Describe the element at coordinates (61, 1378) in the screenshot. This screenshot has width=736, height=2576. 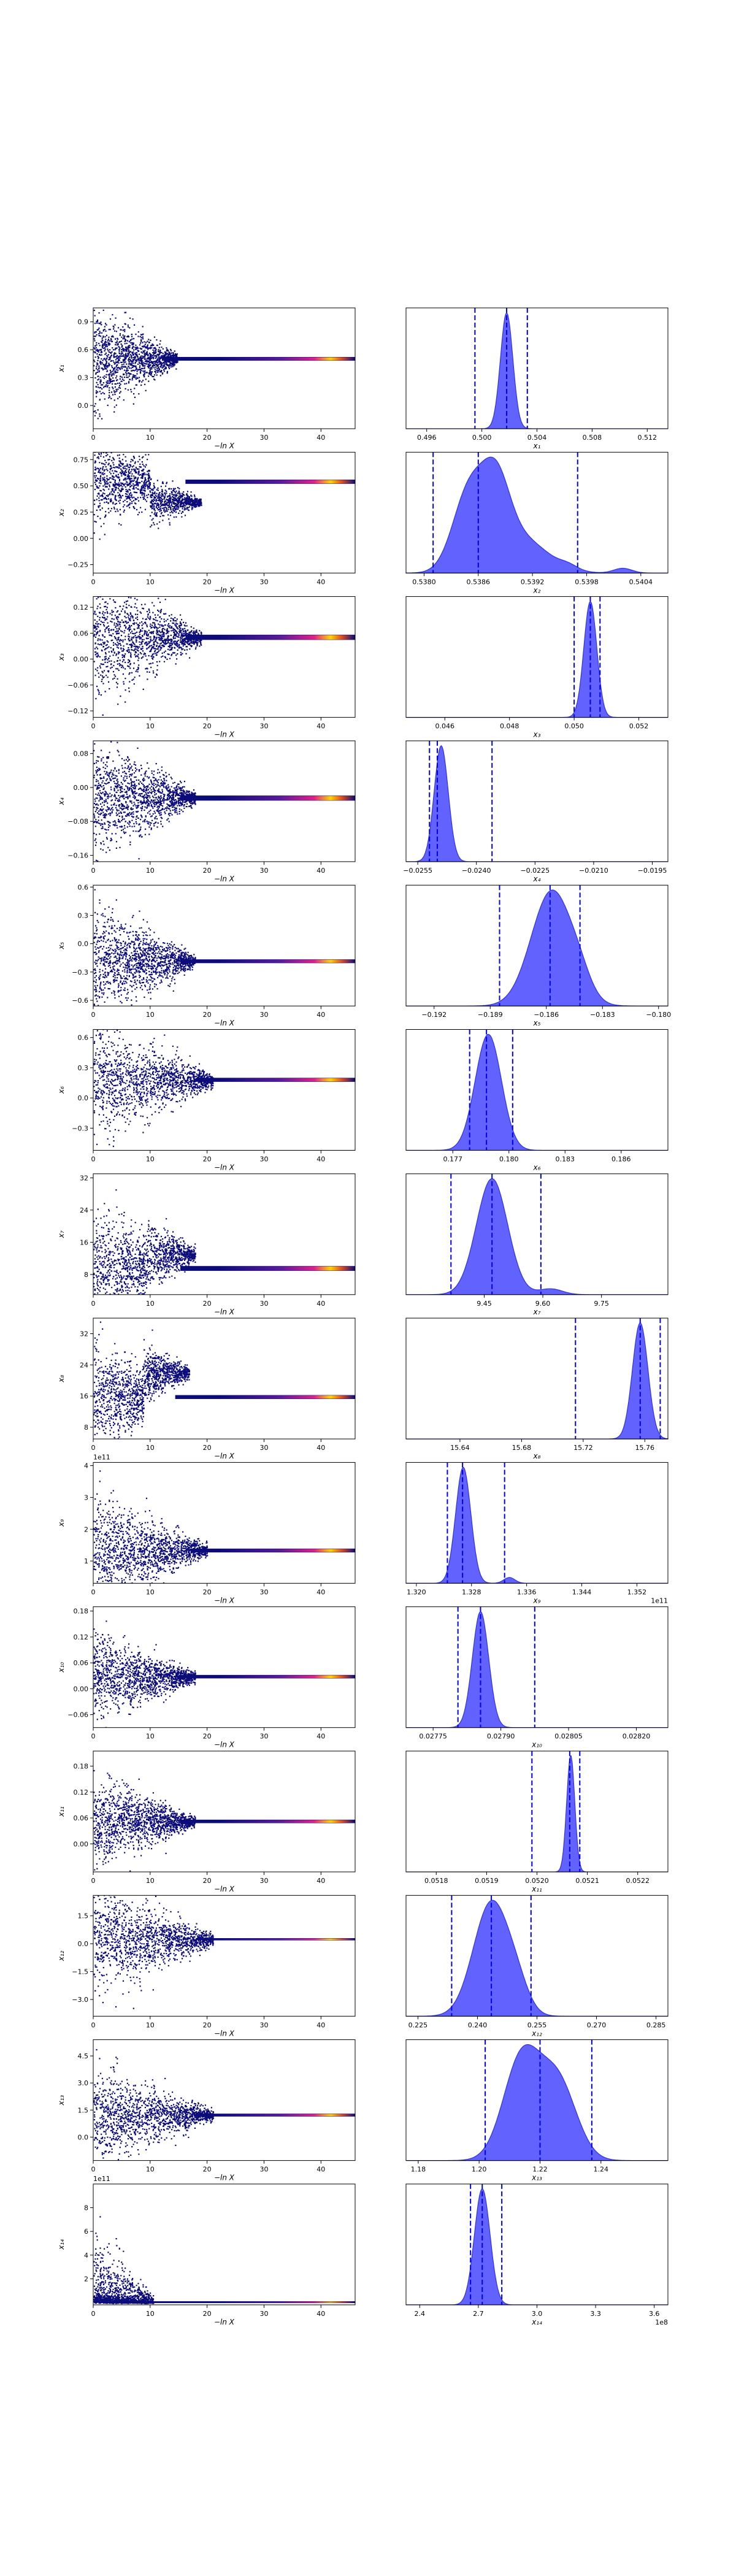
I see `y-axis-label: x₈` at that location.